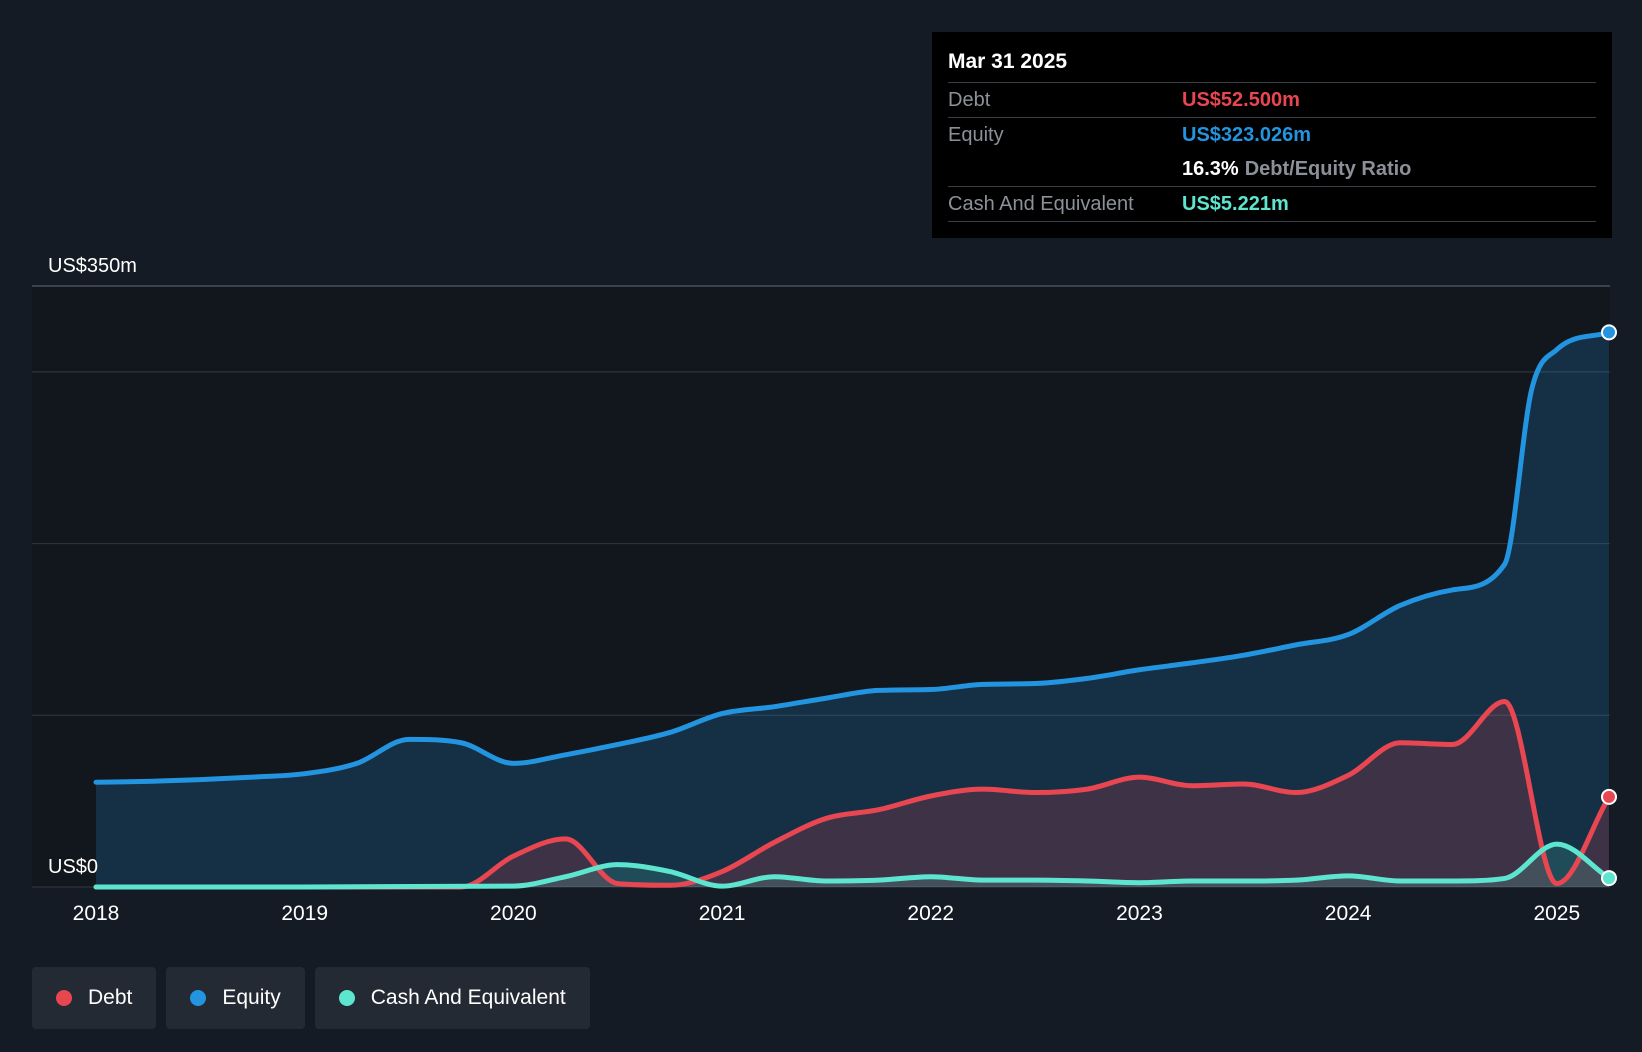 The height and width of the screenshot is (1052, 1642). What do you see at coordinates (64, 998) in the screenshot?
I see `debt-dot-icon` at bounding box center [64, 998].